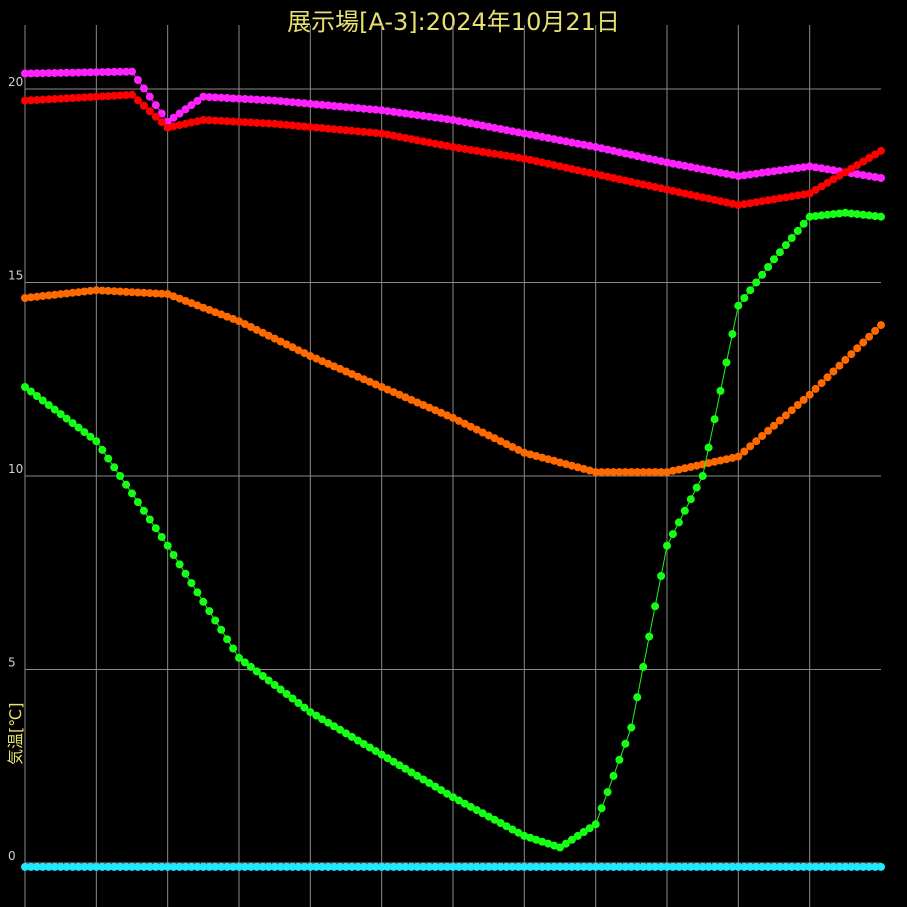 This screenshot has width=907, height=907. Describe the element at coordinates (15, 276) in the screenshot. I see `y-tick-label: 15` at that location.